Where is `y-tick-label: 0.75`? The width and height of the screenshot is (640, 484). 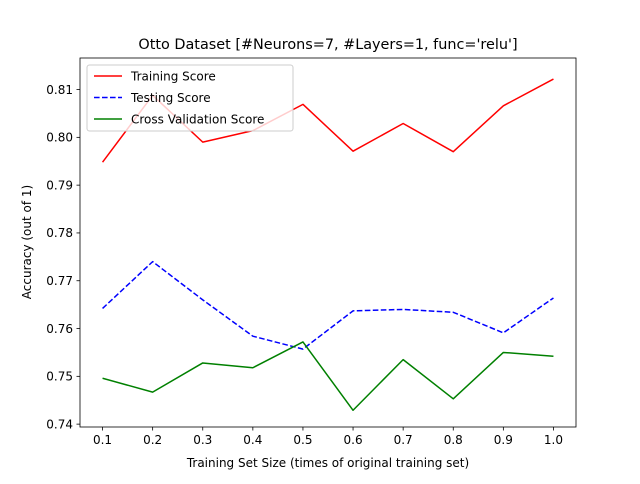 y-tick-label: 0.75 is located at coordinates (59, 377).